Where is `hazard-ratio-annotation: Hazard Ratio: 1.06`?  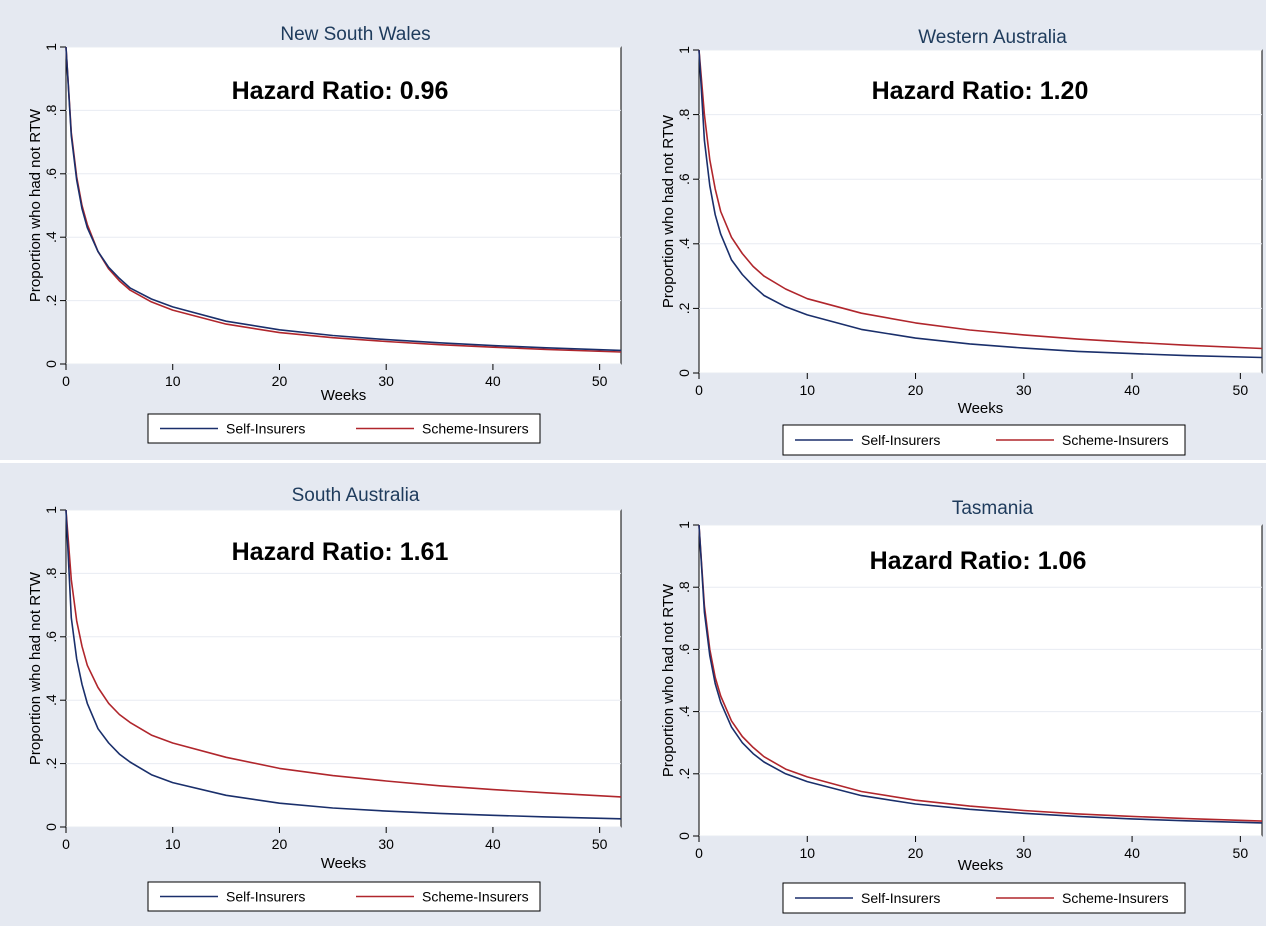 hazard-ratio-annotation: Hazard Ratio: 1.06 is located at coordinates (978, 561).